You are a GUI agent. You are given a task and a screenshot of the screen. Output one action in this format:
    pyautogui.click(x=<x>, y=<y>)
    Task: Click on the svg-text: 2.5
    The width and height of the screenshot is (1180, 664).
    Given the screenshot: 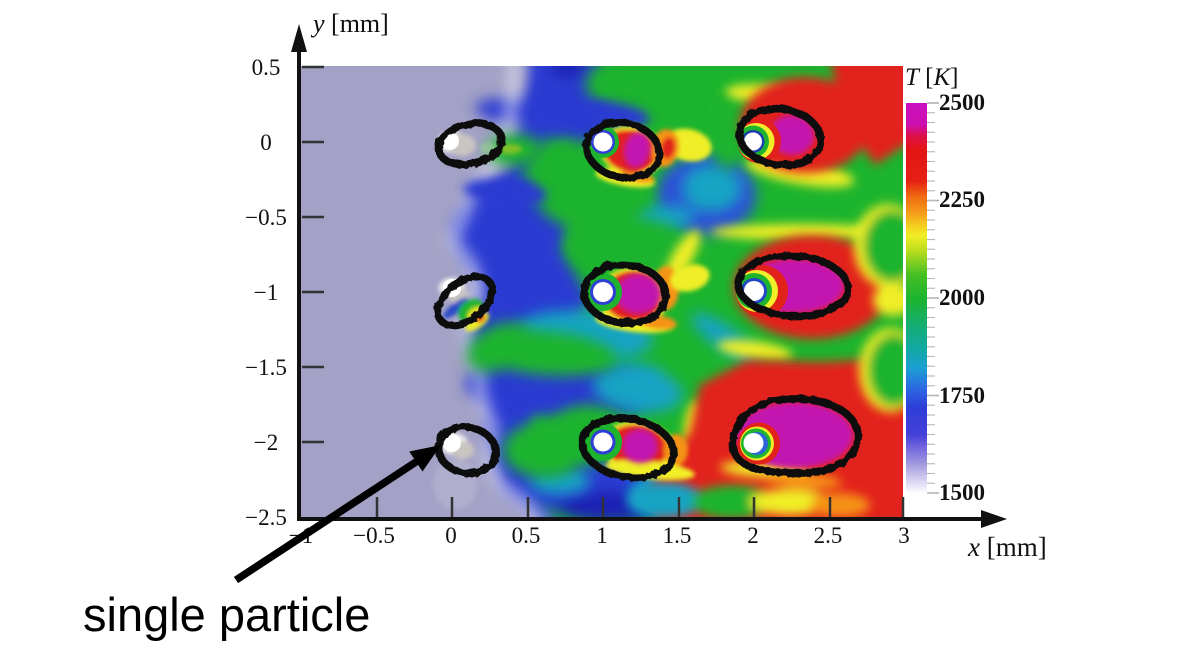 What is the action you would take?
    pyautogui.click(x=828, y=535)
    